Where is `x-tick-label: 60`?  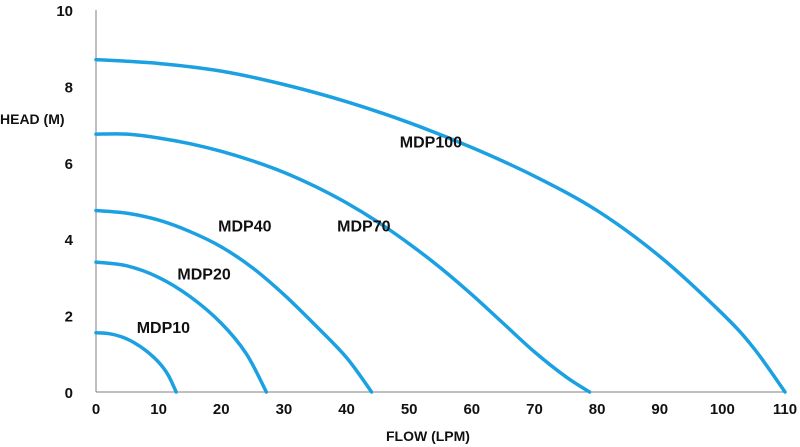 x-tick-label: 60 is located at coordinates (471, 409).